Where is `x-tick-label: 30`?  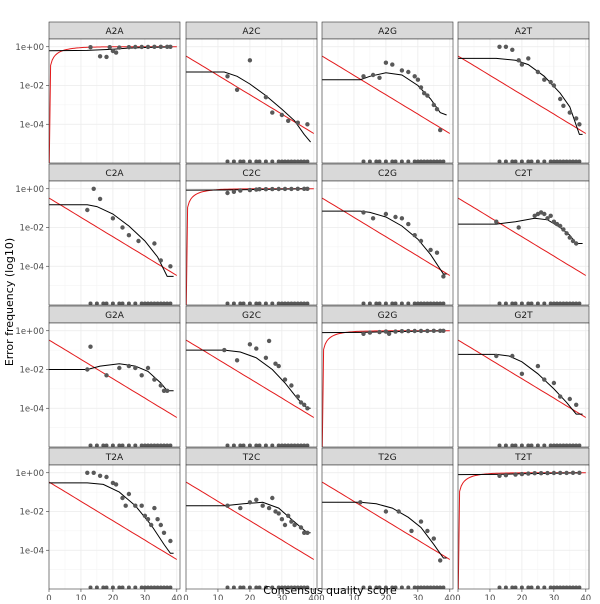
x-tick-label: 30 is located at coordinates (144, 597).